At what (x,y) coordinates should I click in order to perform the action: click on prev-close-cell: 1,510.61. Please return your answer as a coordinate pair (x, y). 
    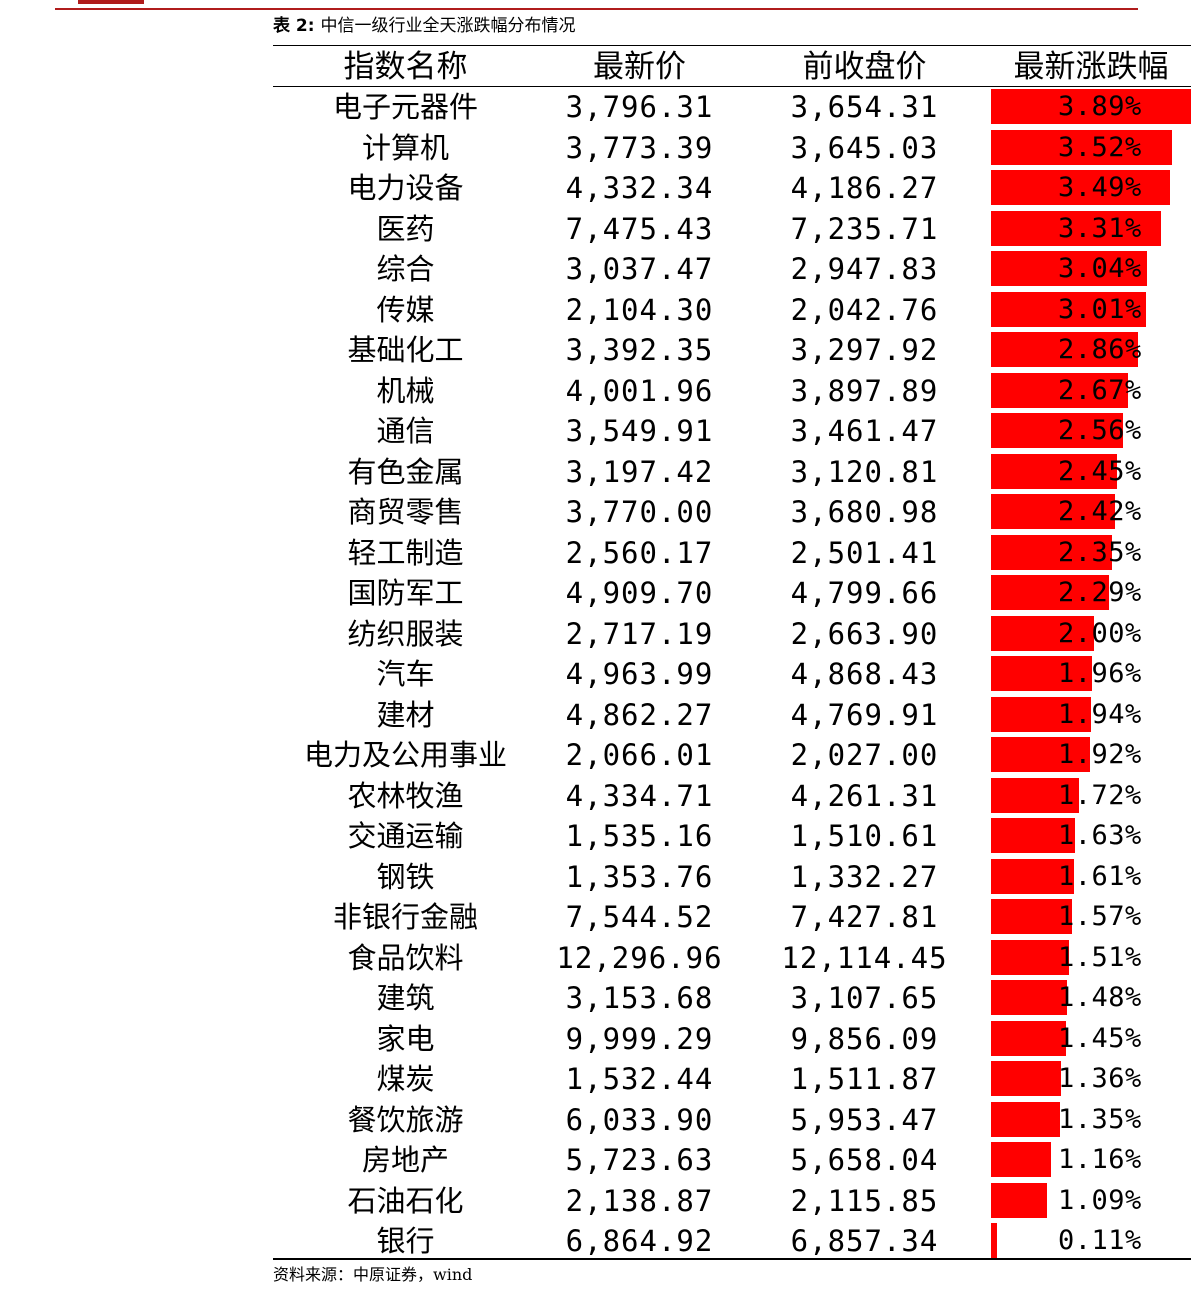
    Looking at the image, I should click on (864, 836).